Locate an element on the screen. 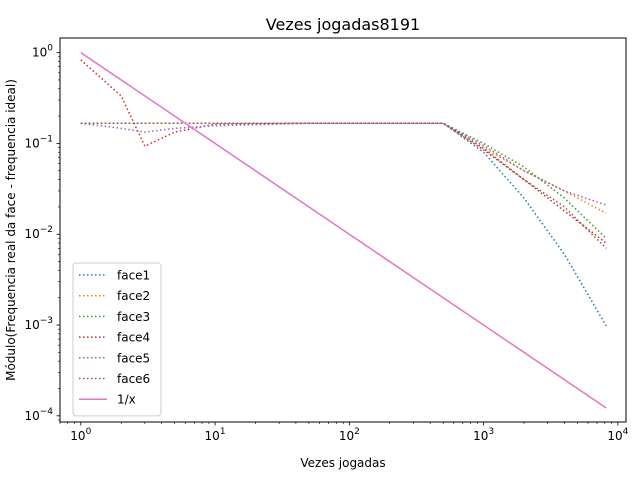 This screenshot has height=480, width=640. legend-label: face3 is located at coordinates (133, 317).